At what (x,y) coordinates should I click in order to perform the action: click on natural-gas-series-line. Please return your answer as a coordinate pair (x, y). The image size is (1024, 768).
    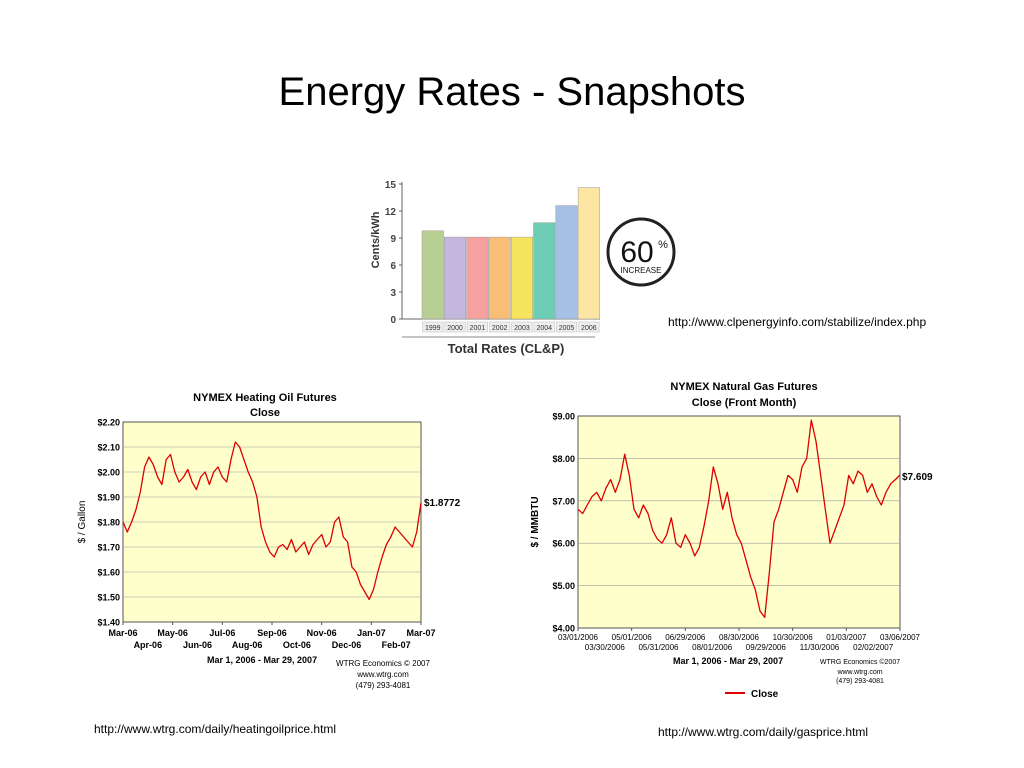
    Looking at the image, I should click on (739, 519).